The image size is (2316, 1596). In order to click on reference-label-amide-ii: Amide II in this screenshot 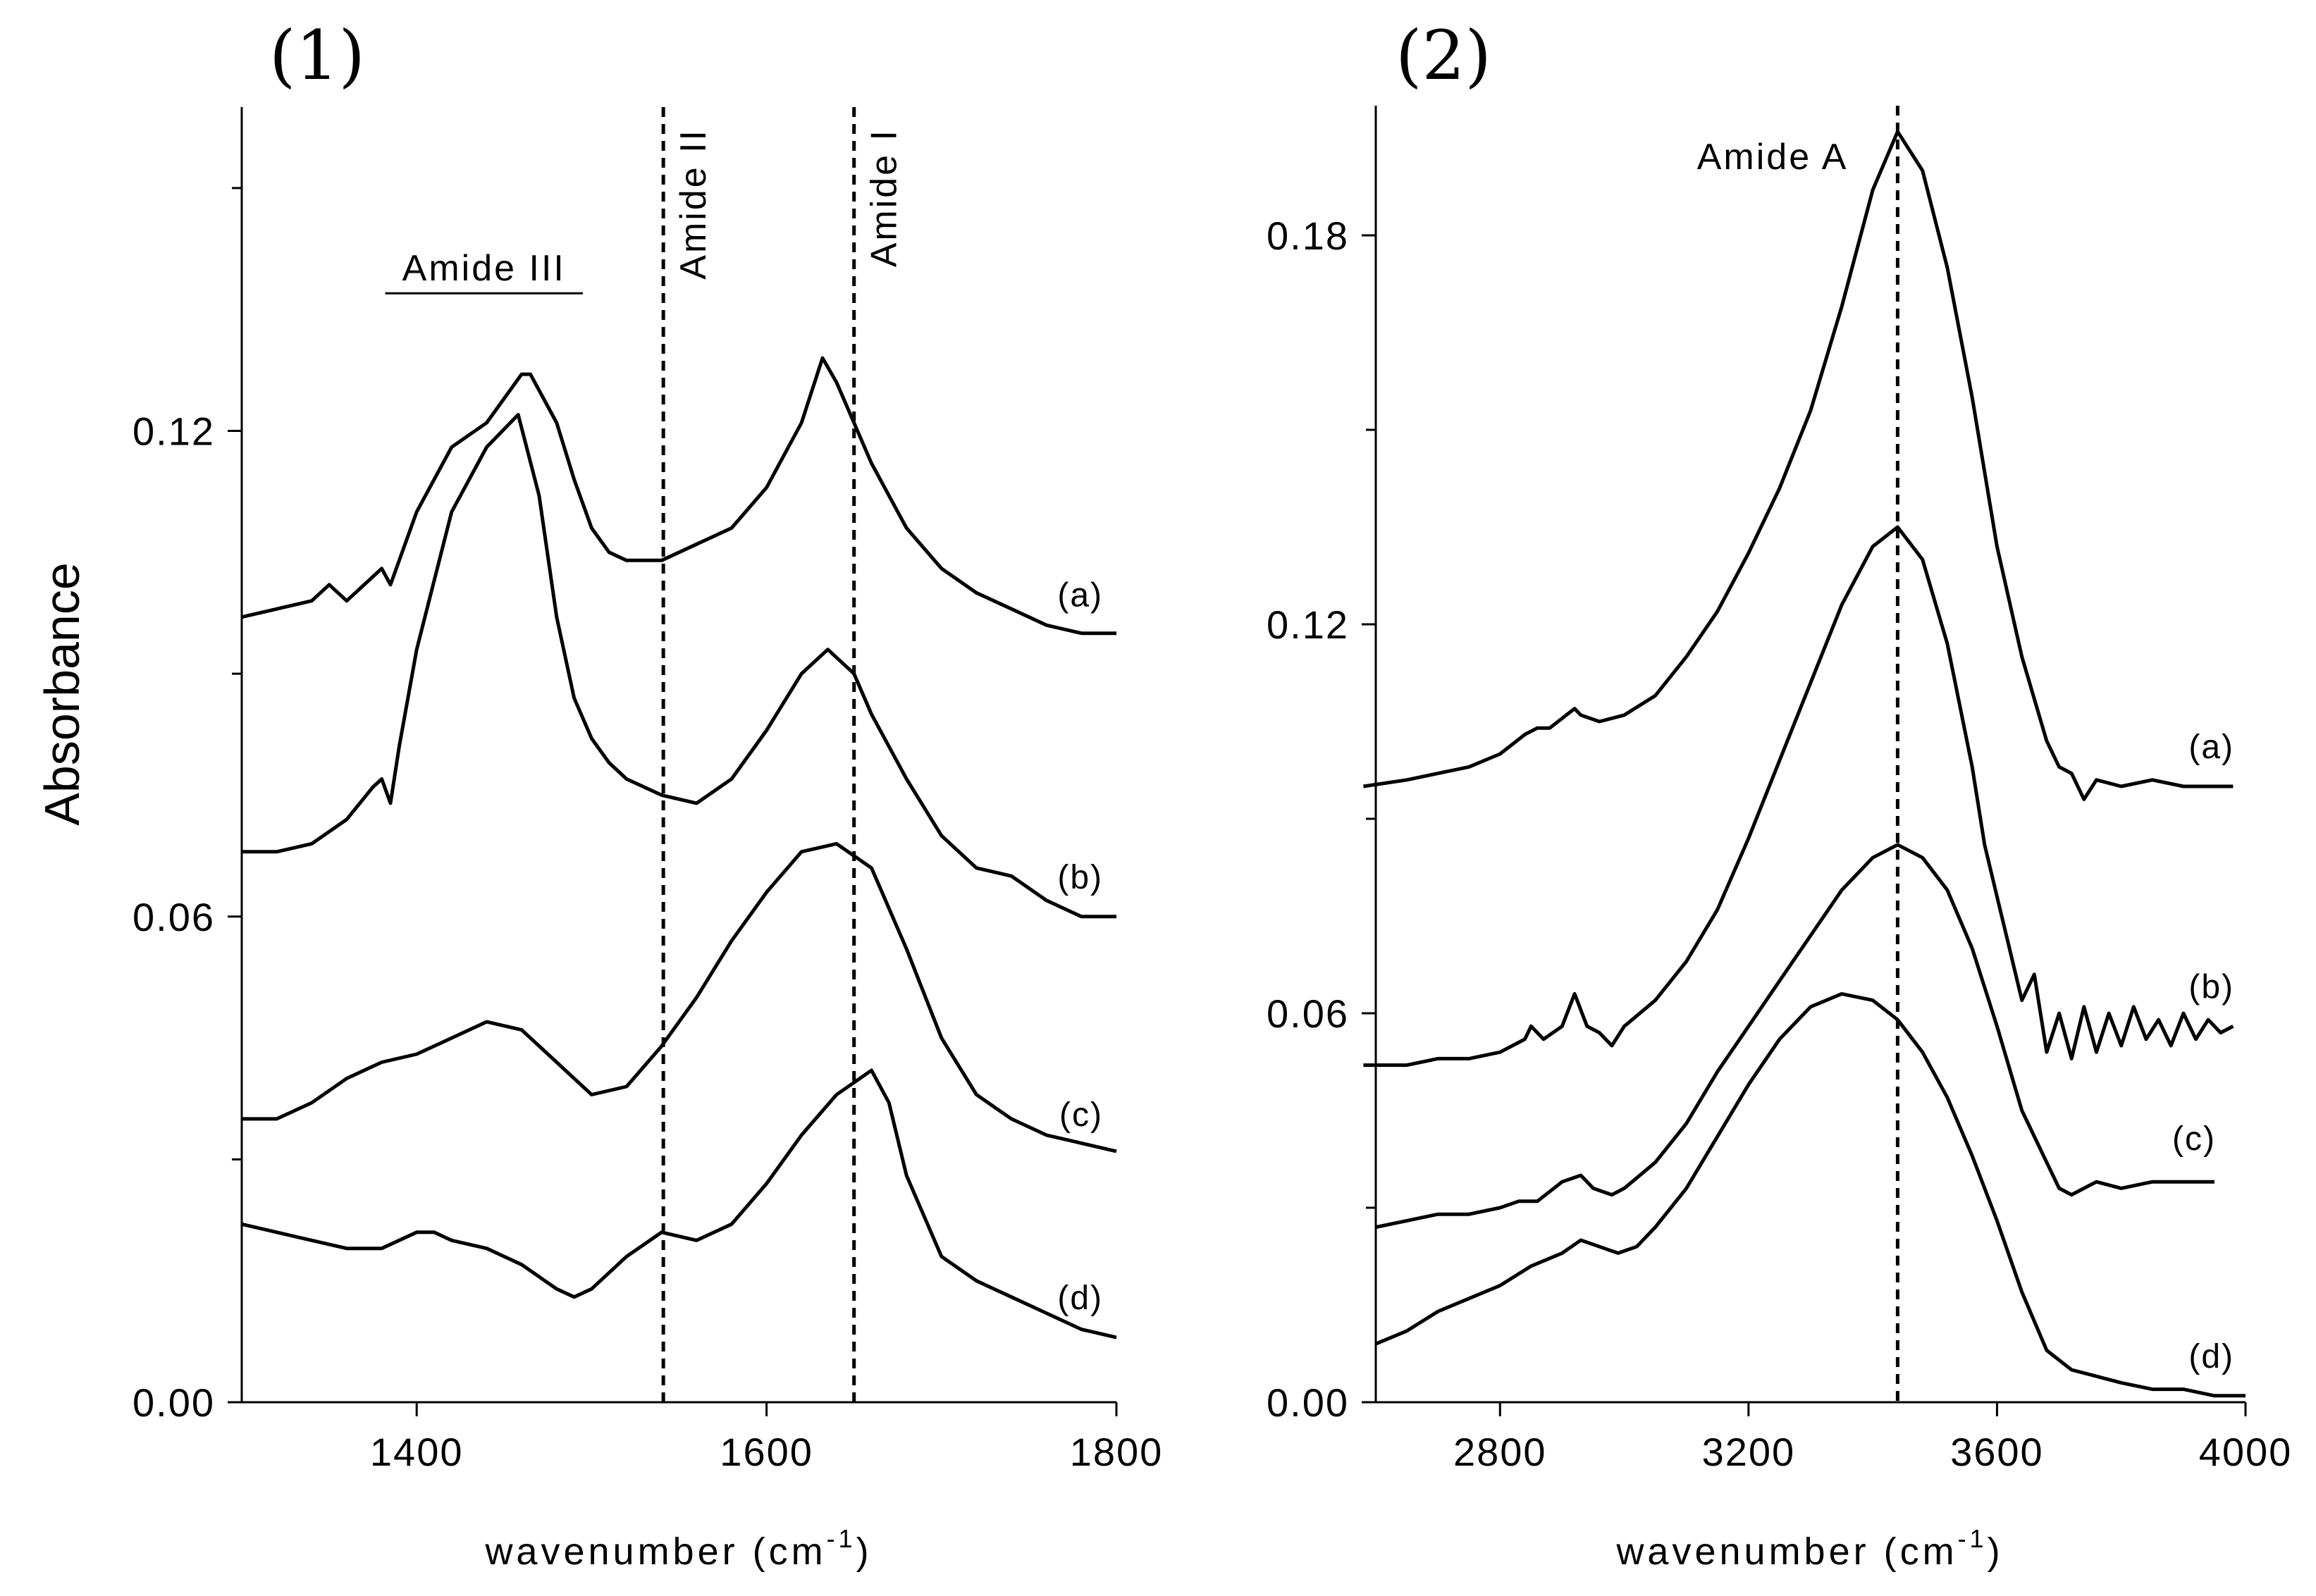, I will do `click(694, 204)`.